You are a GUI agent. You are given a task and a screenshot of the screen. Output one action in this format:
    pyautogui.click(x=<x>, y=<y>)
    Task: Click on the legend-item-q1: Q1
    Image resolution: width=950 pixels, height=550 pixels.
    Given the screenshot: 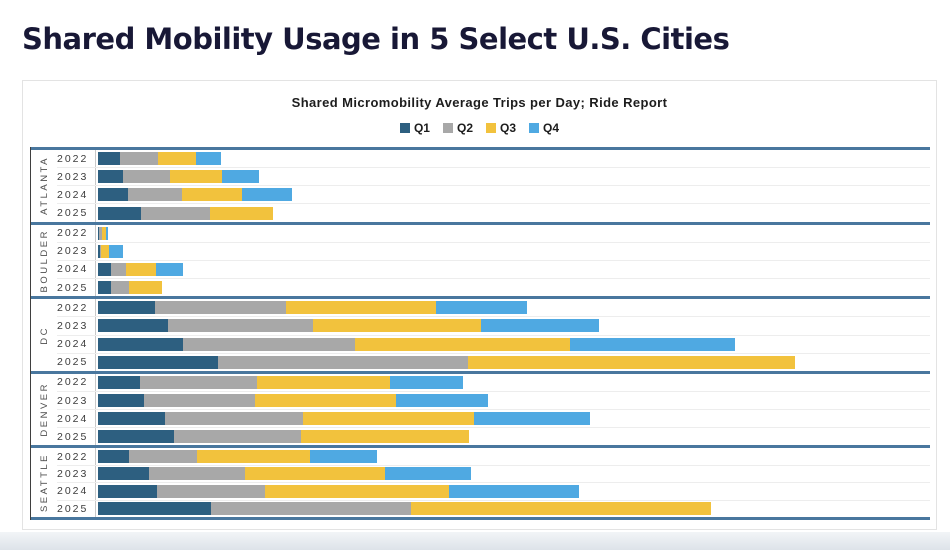 What is the action you would take?
    pyautogui.click(x=414, y=128)
    